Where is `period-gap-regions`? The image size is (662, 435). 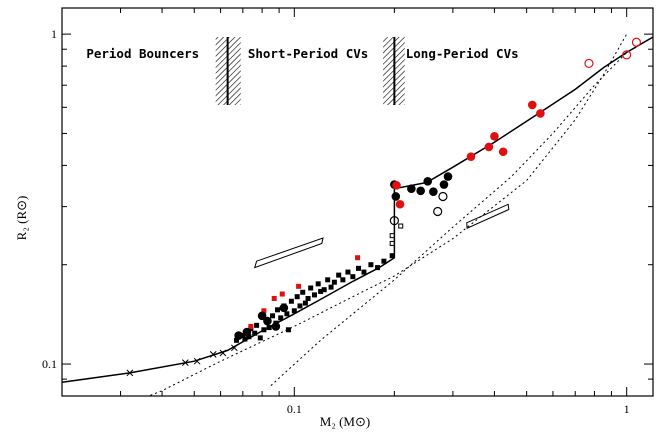
period-gap-regions is located at coordinates (310, 71).